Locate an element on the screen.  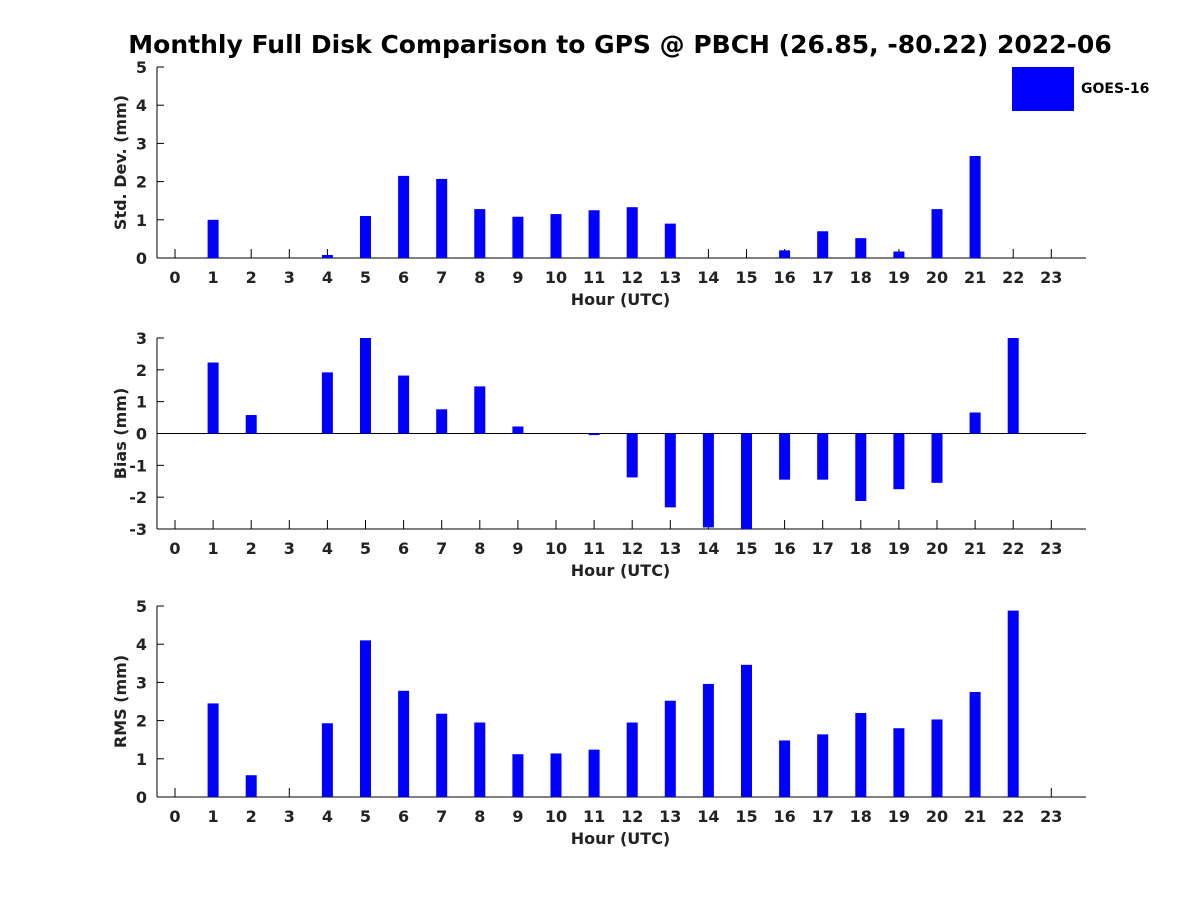
x-axis-label: Hour (UTC) is located at coordinates (621, 570).